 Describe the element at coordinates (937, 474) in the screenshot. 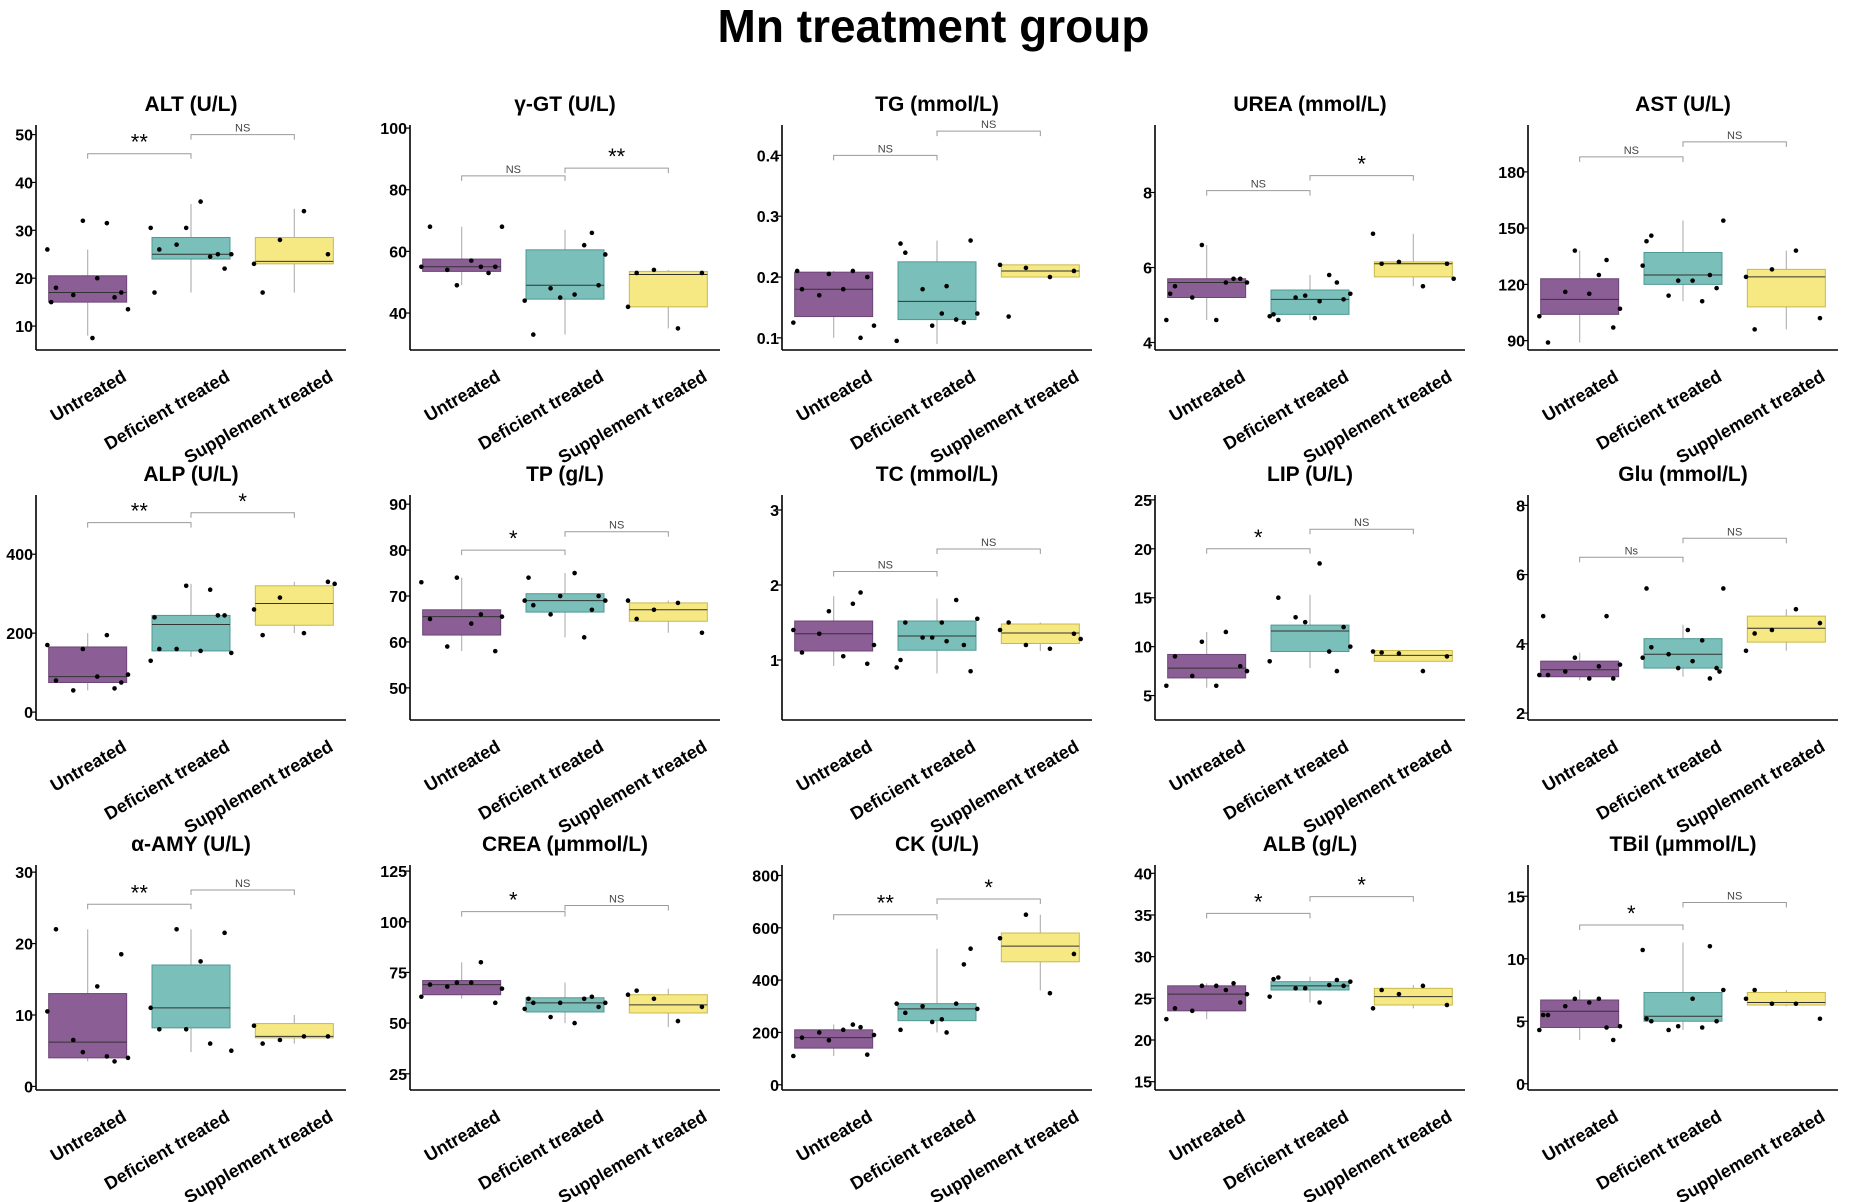

I see `panel-title: TC (mmol/L)` at that location.